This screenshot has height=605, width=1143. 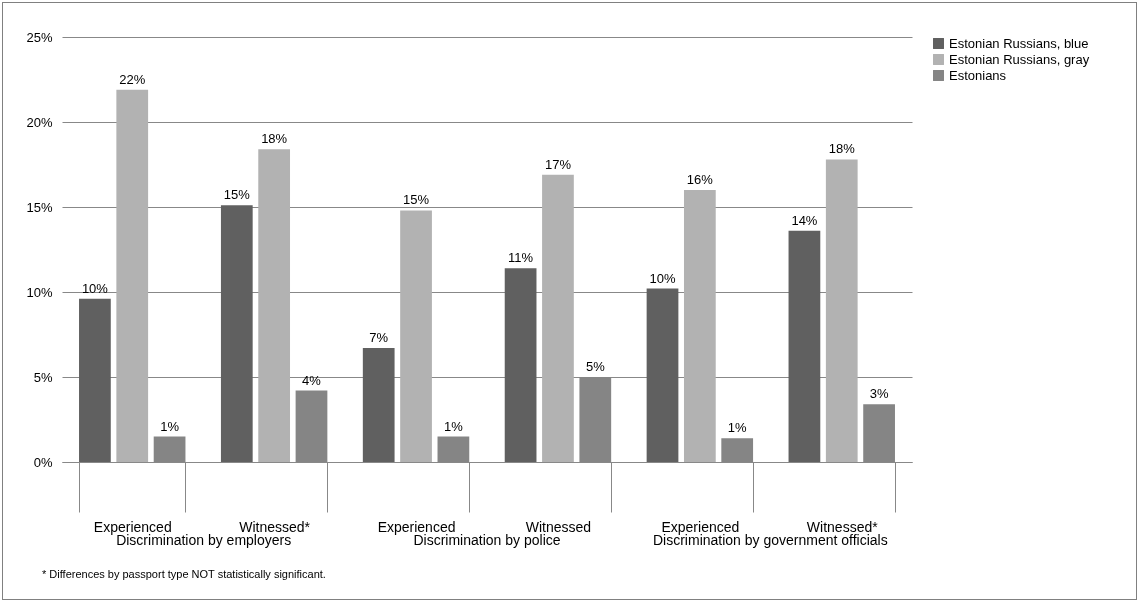 I want to click on data-label: 22%, so click(x=132, y=79).